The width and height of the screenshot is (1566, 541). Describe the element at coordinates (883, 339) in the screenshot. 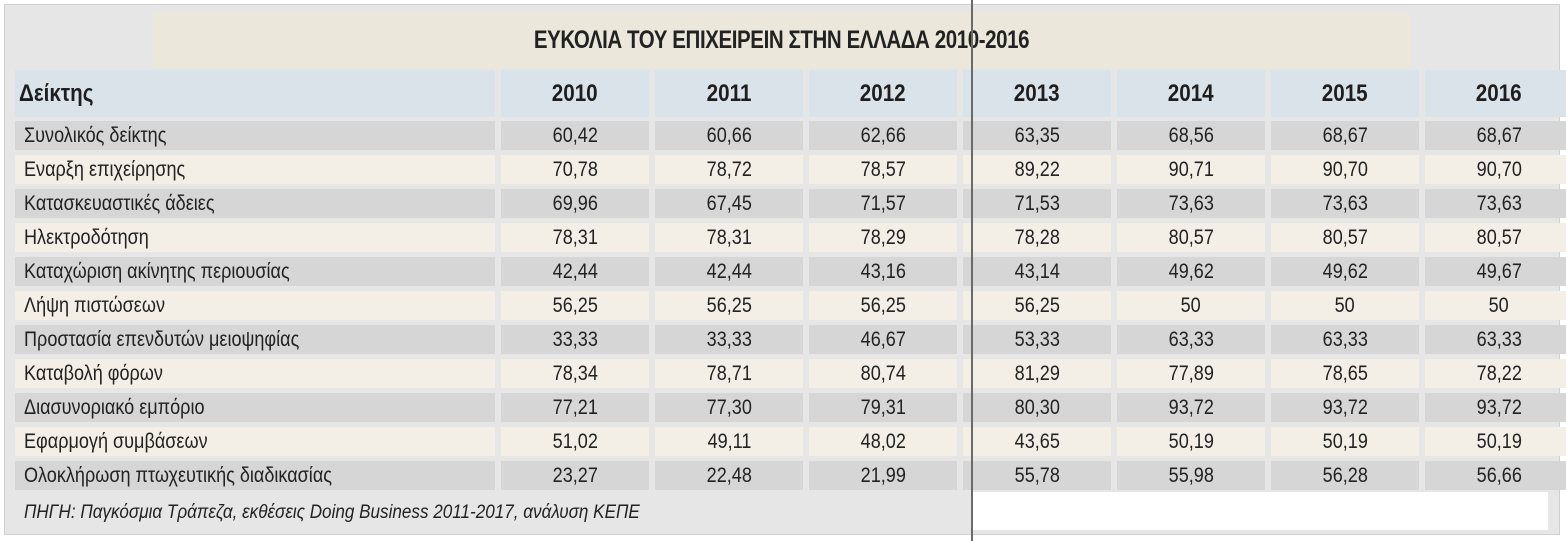

I see `table-cell: 46,67` at that location.